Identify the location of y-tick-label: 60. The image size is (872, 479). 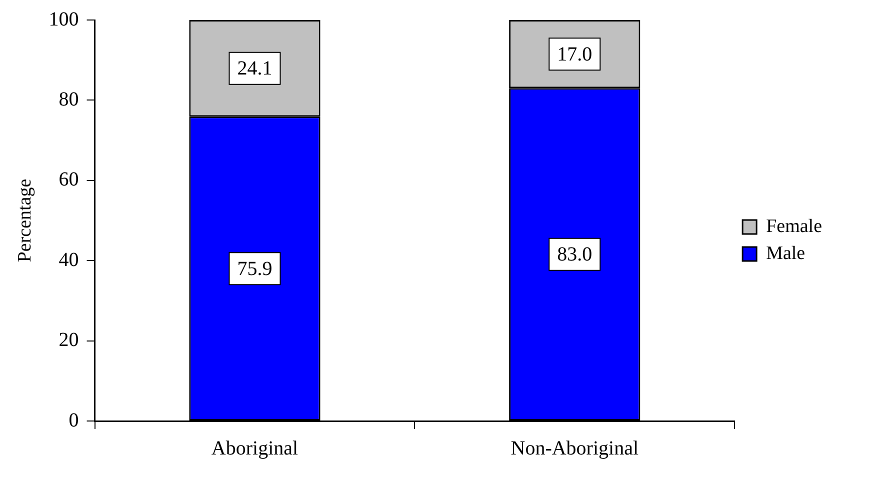
(68, 179).